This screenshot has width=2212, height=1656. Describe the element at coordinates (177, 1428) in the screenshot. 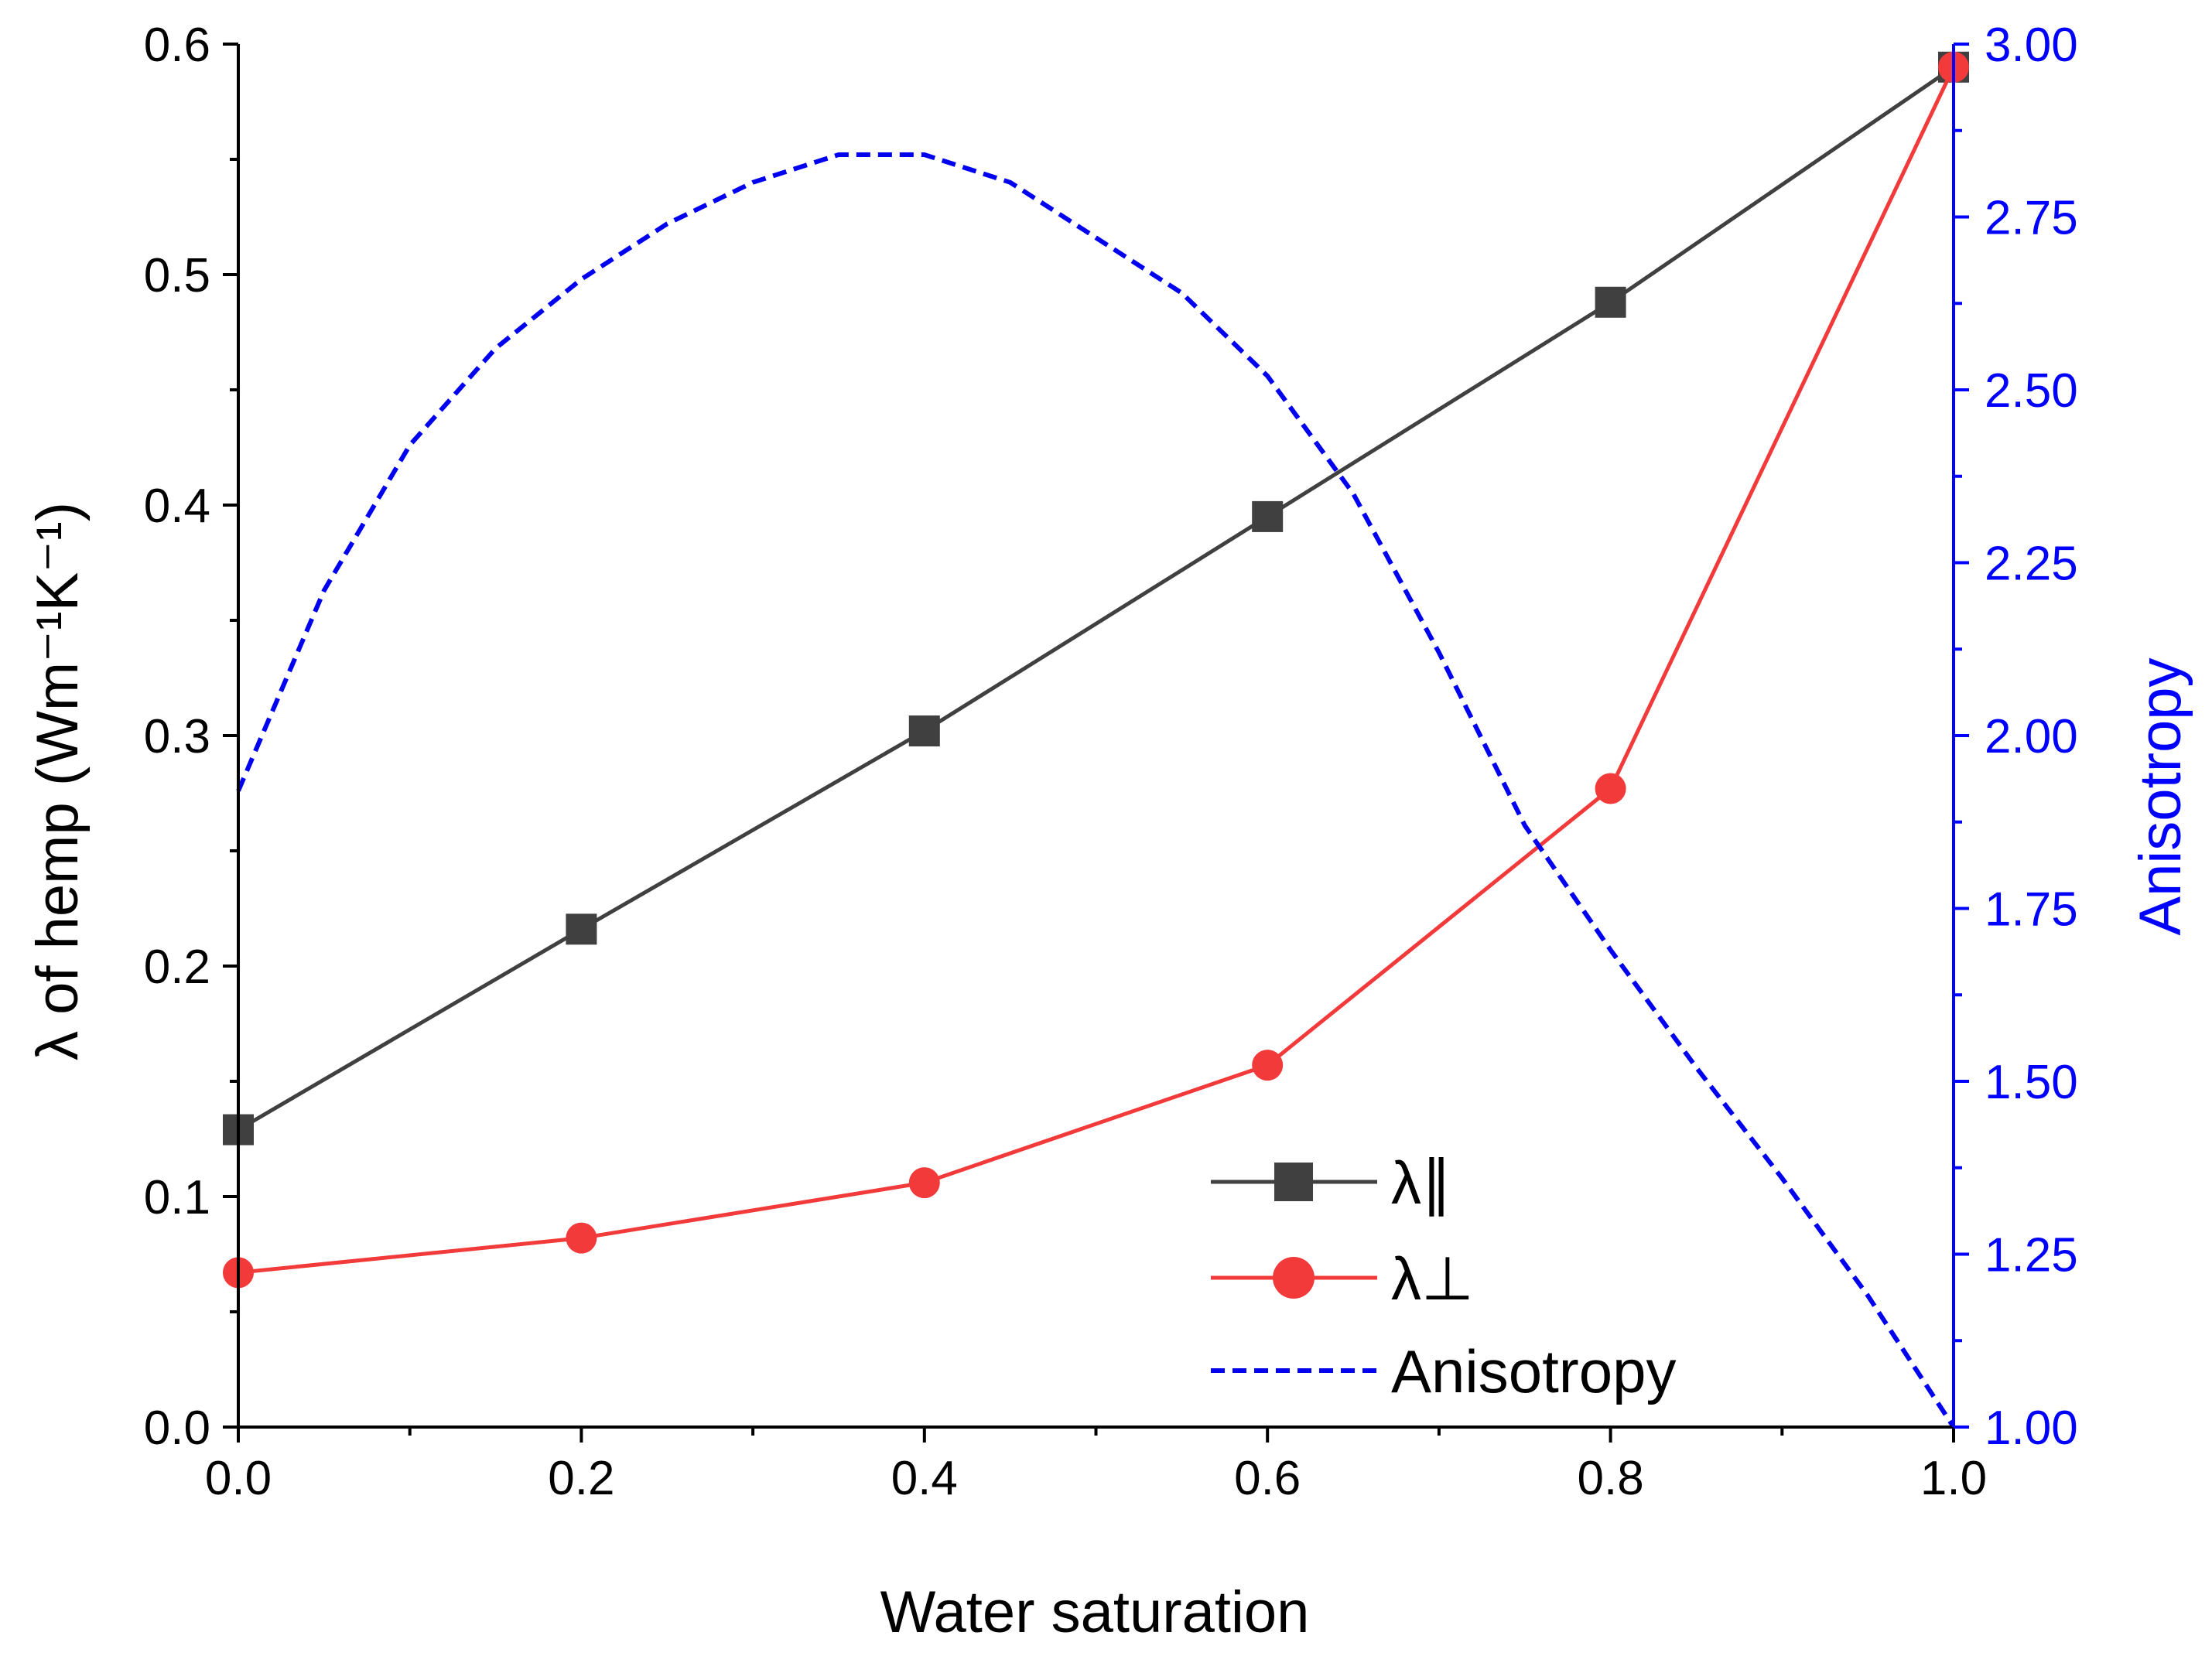

I see `y-tick-label: 0.0` at that location.